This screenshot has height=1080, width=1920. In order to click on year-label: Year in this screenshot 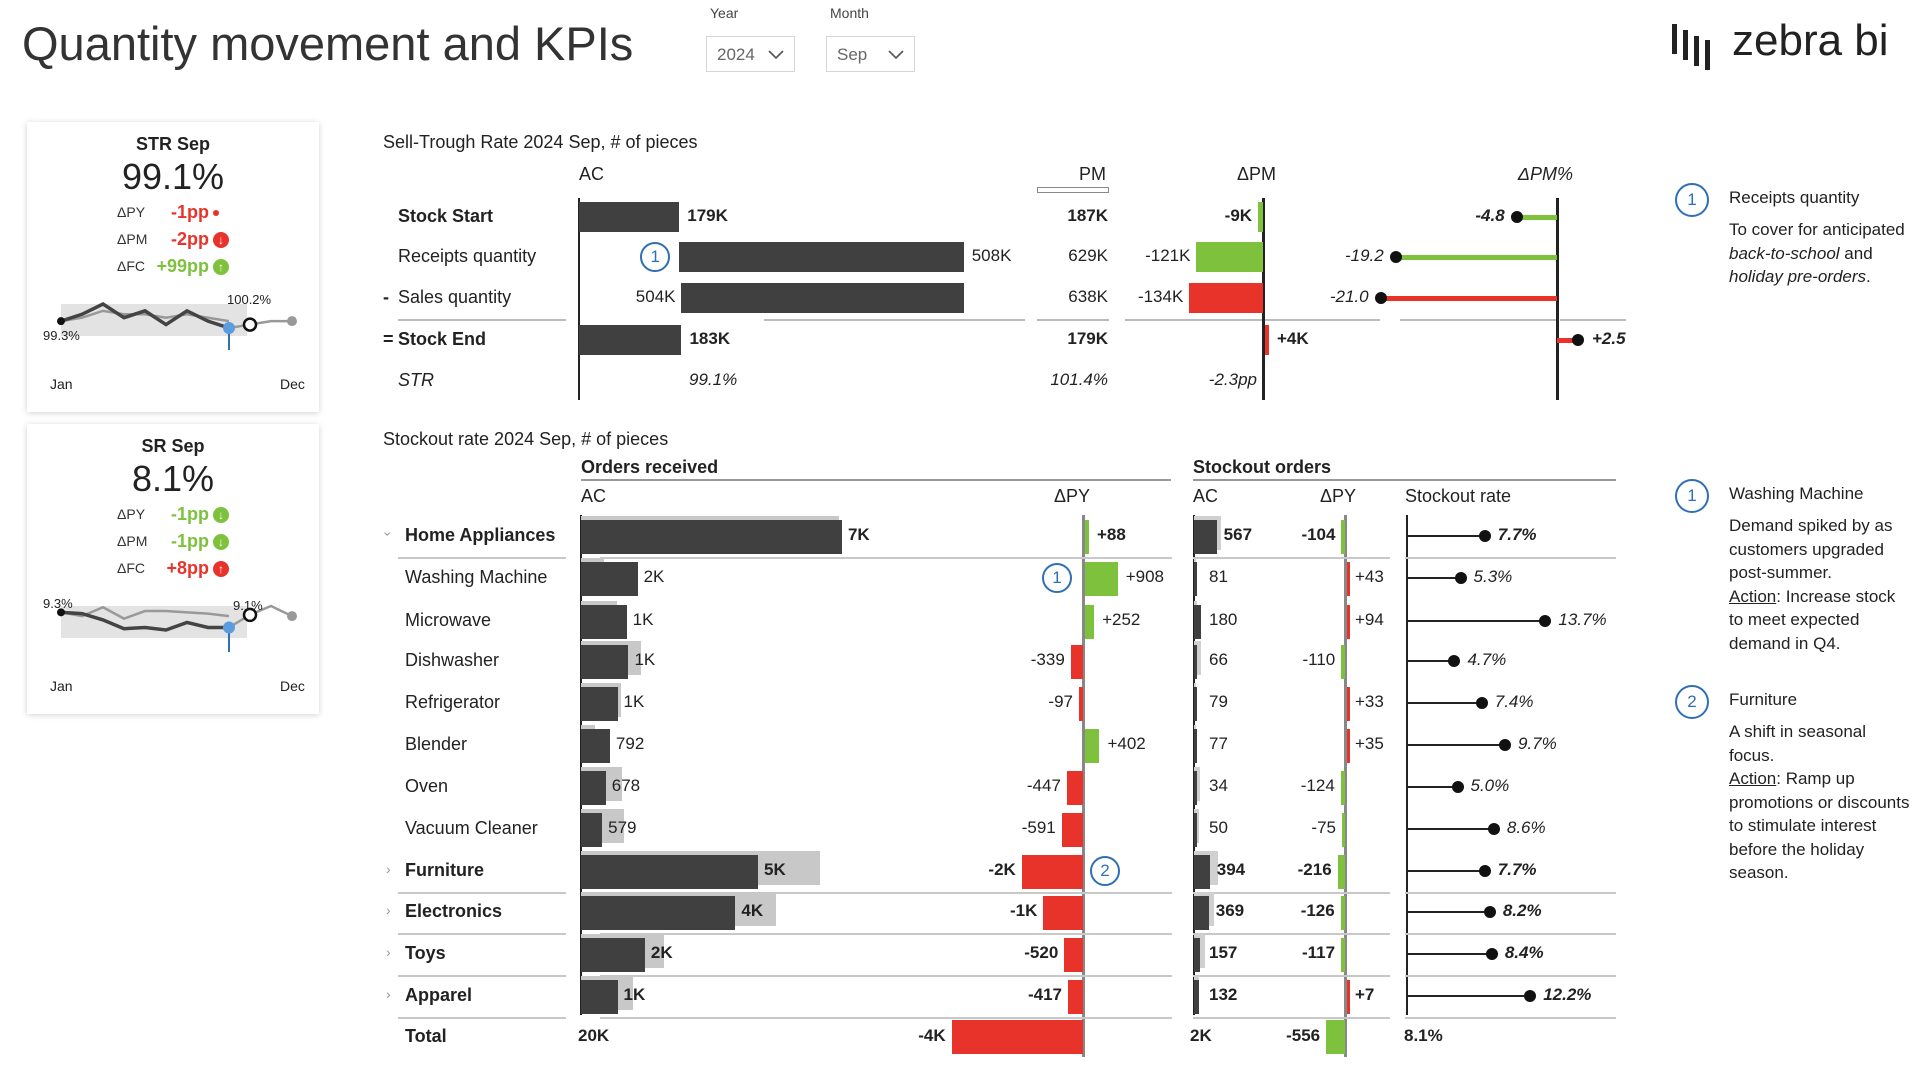, I will do `click(724, 13)`.